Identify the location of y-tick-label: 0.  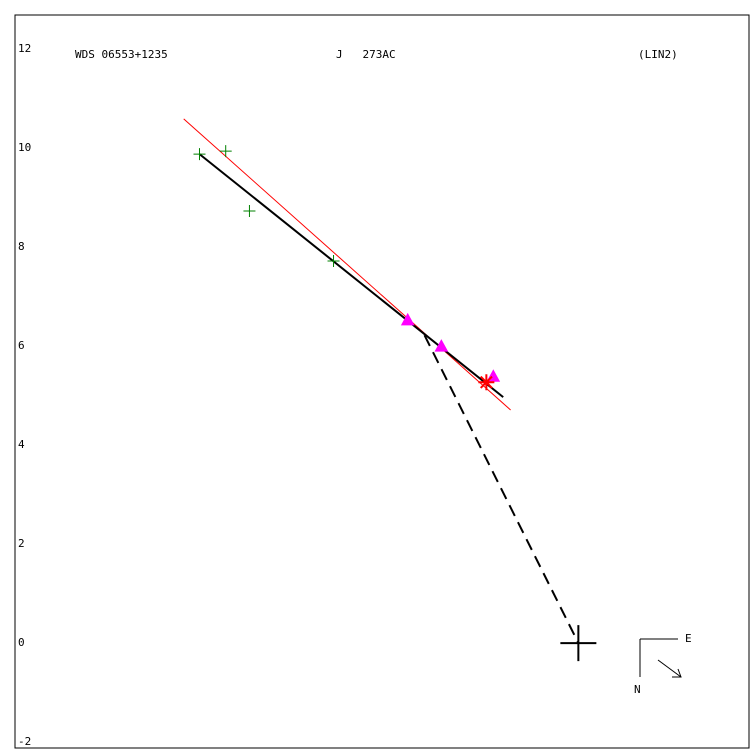
(21, 642).